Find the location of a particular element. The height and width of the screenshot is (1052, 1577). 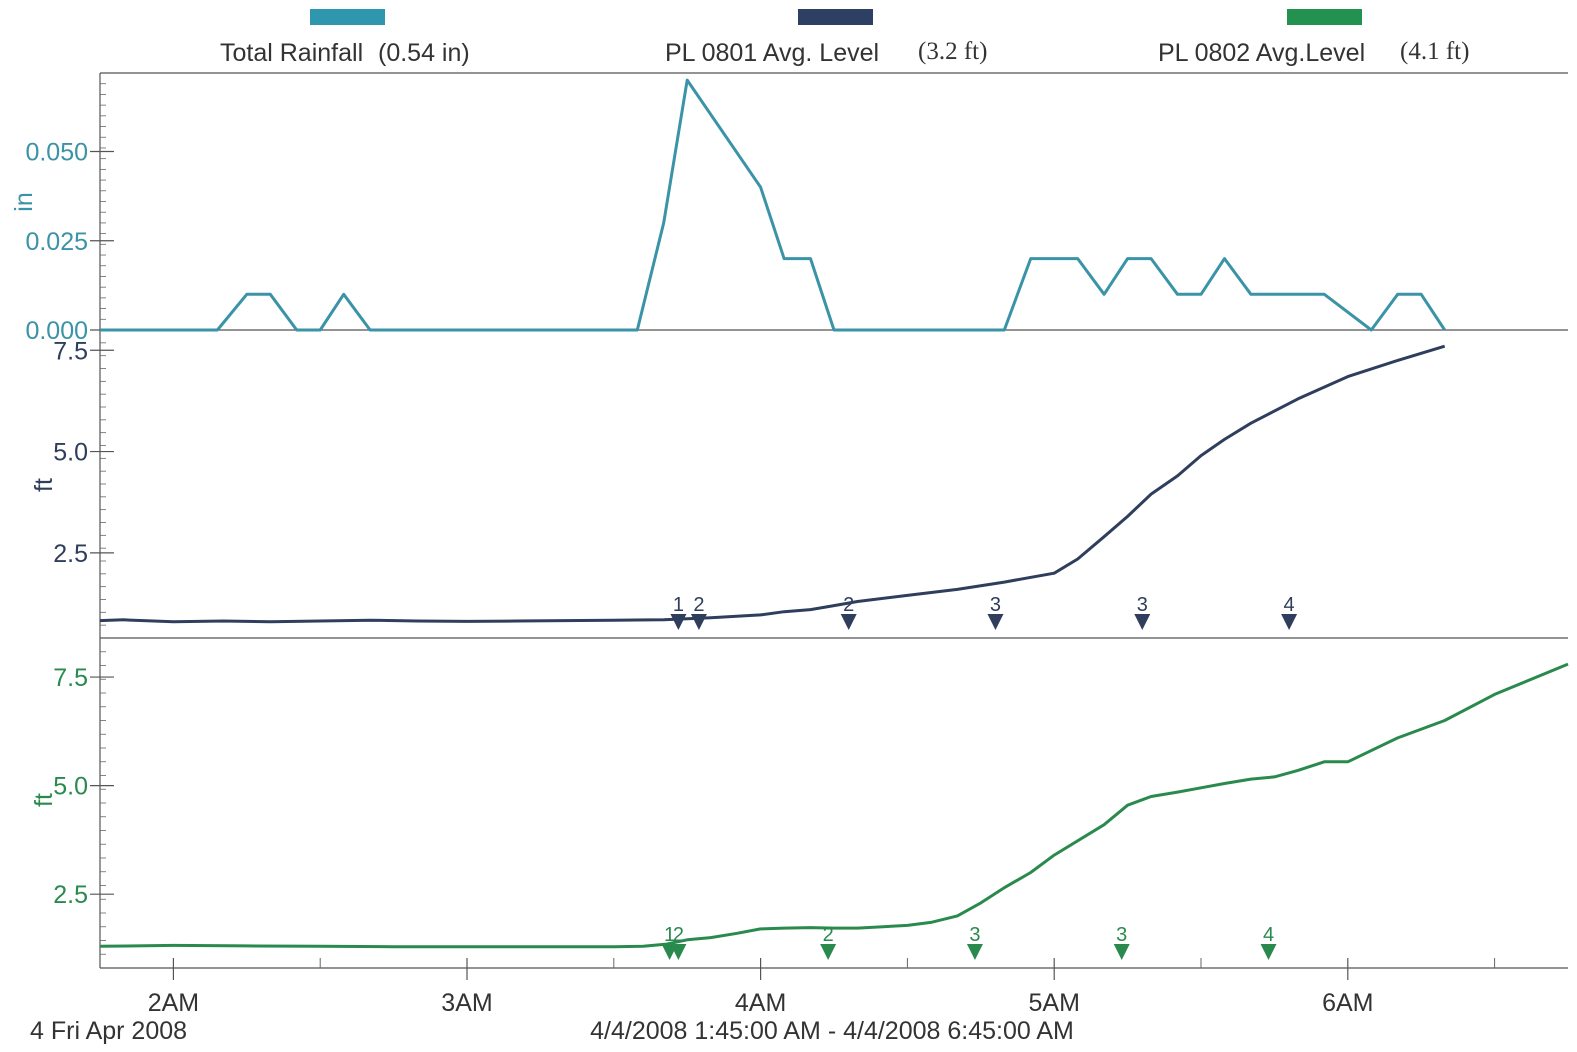

marker-layer: 1 2 2 3 3 412 2 3 3 4 is located at coordinates (979, 777).